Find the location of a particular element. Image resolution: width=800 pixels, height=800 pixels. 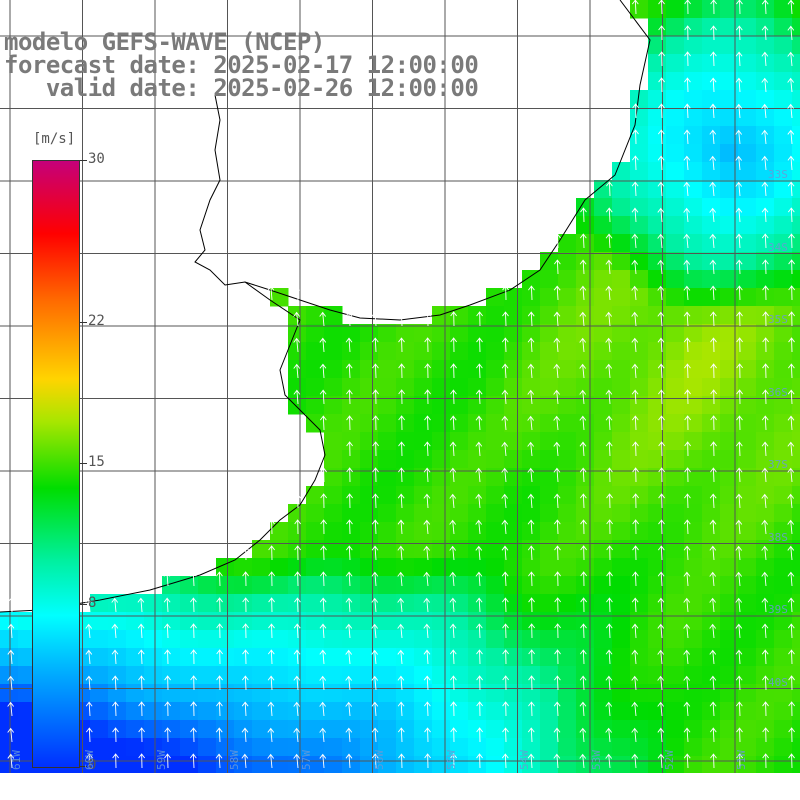

colorbar-tick-label: 22 is located at coordinates (96, 320).